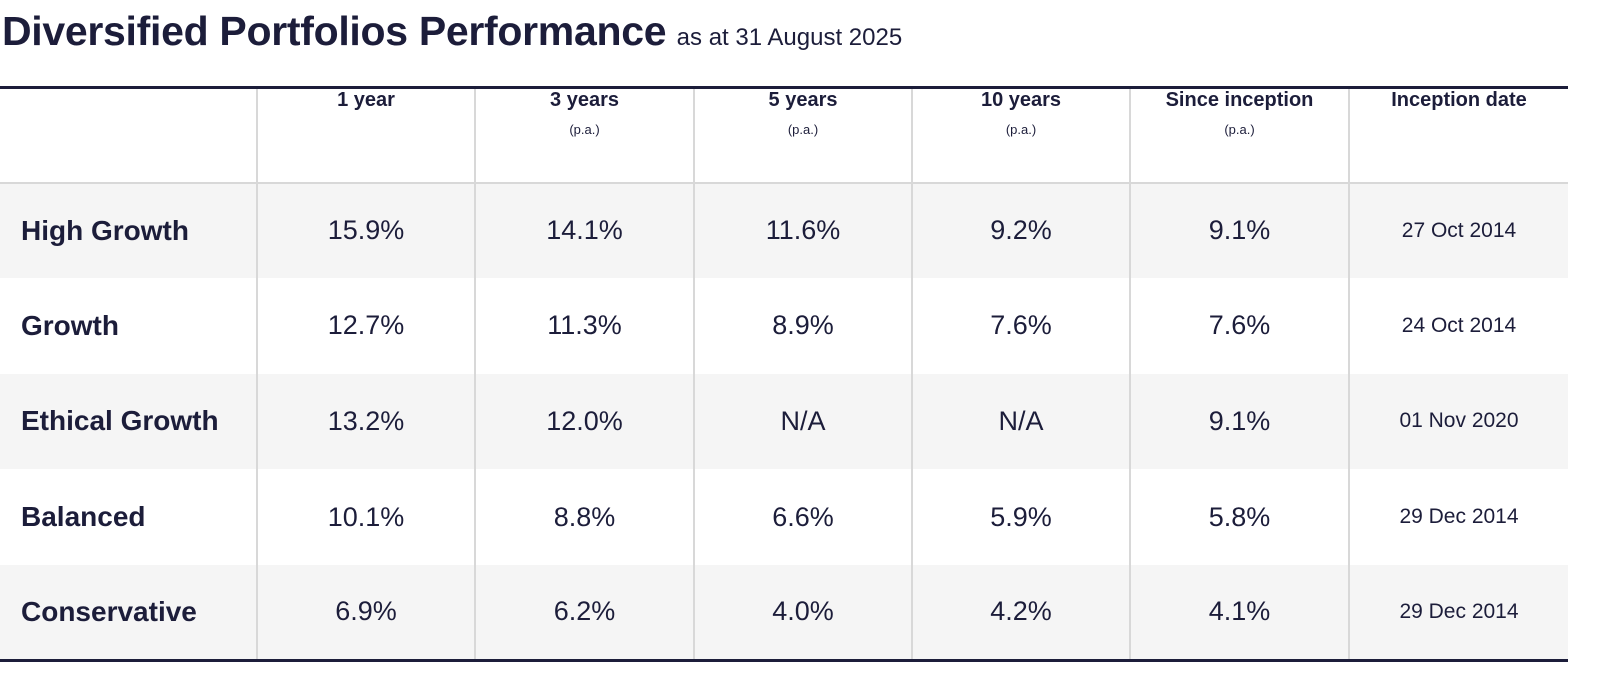  What do you see at coordinates (1021, 326) in the screenshot?
I see `return-10-years: 7.6%` at bounding box center [1021, 326].